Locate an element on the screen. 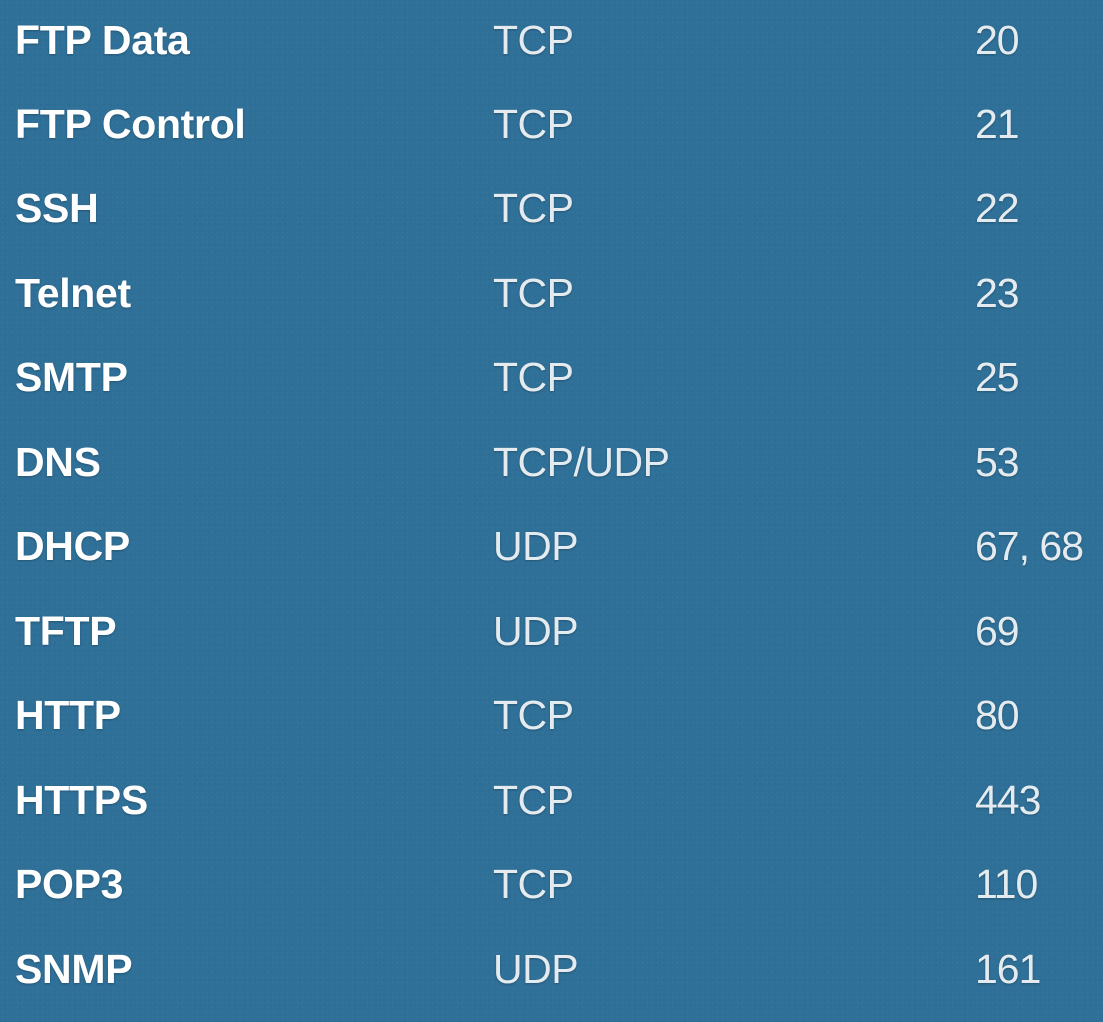 The image size is (1103, 1022). port-number: 67, 68 is located at coordinates (1029, 546).